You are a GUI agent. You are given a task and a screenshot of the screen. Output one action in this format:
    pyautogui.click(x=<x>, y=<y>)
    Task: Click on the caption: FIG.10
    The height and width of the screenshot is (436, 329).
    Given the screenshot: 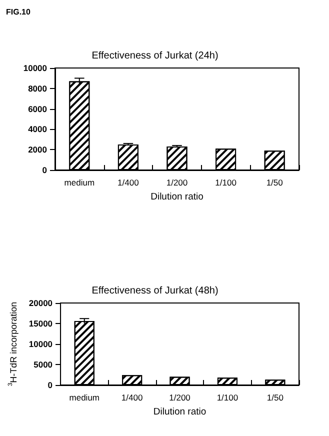 What is the action you would take?
    pyautogui.click(x=19, y=12)
    